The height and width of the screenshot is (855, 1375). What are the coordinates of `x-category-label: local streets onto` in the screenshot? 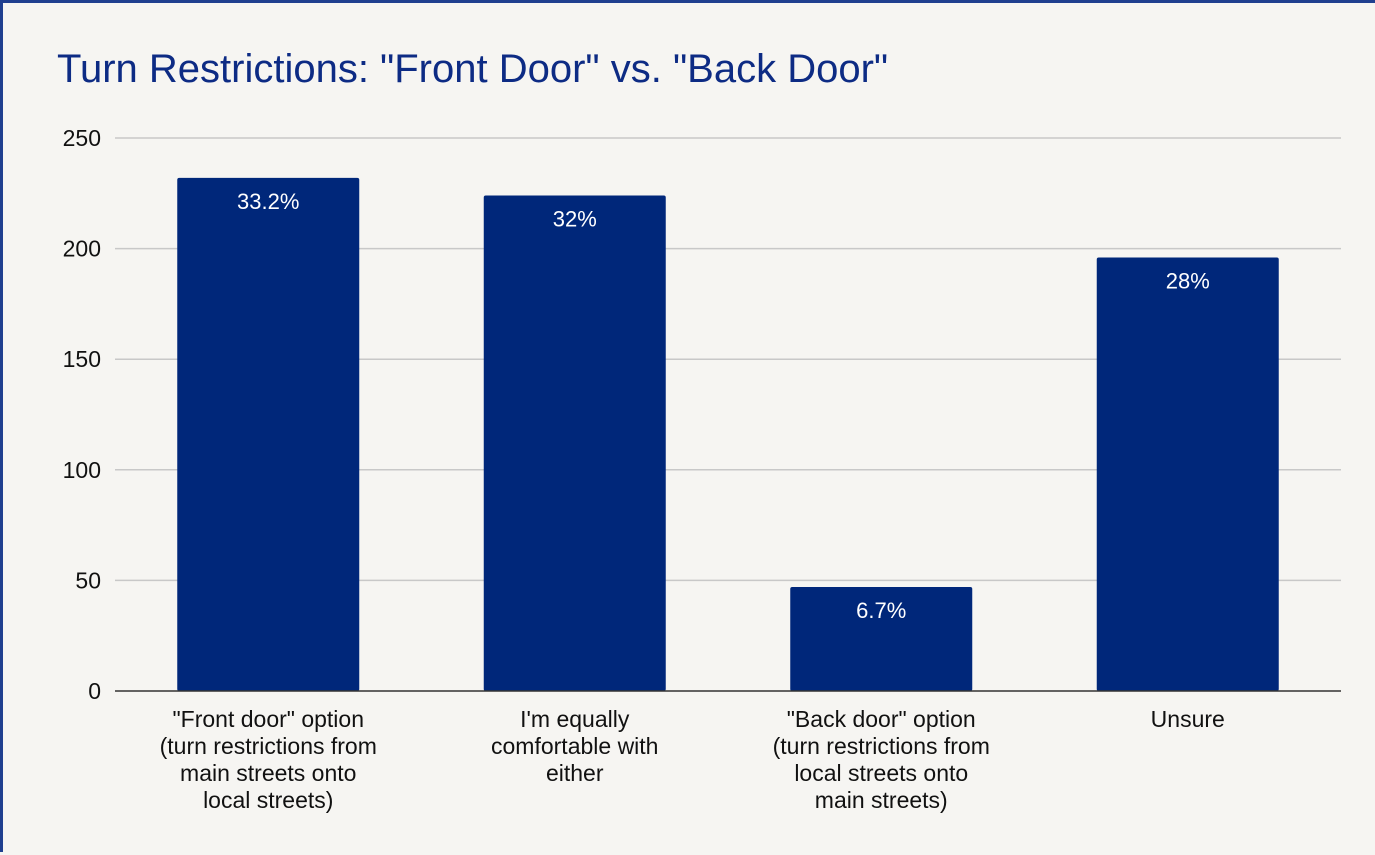 It's located at (881, 773).